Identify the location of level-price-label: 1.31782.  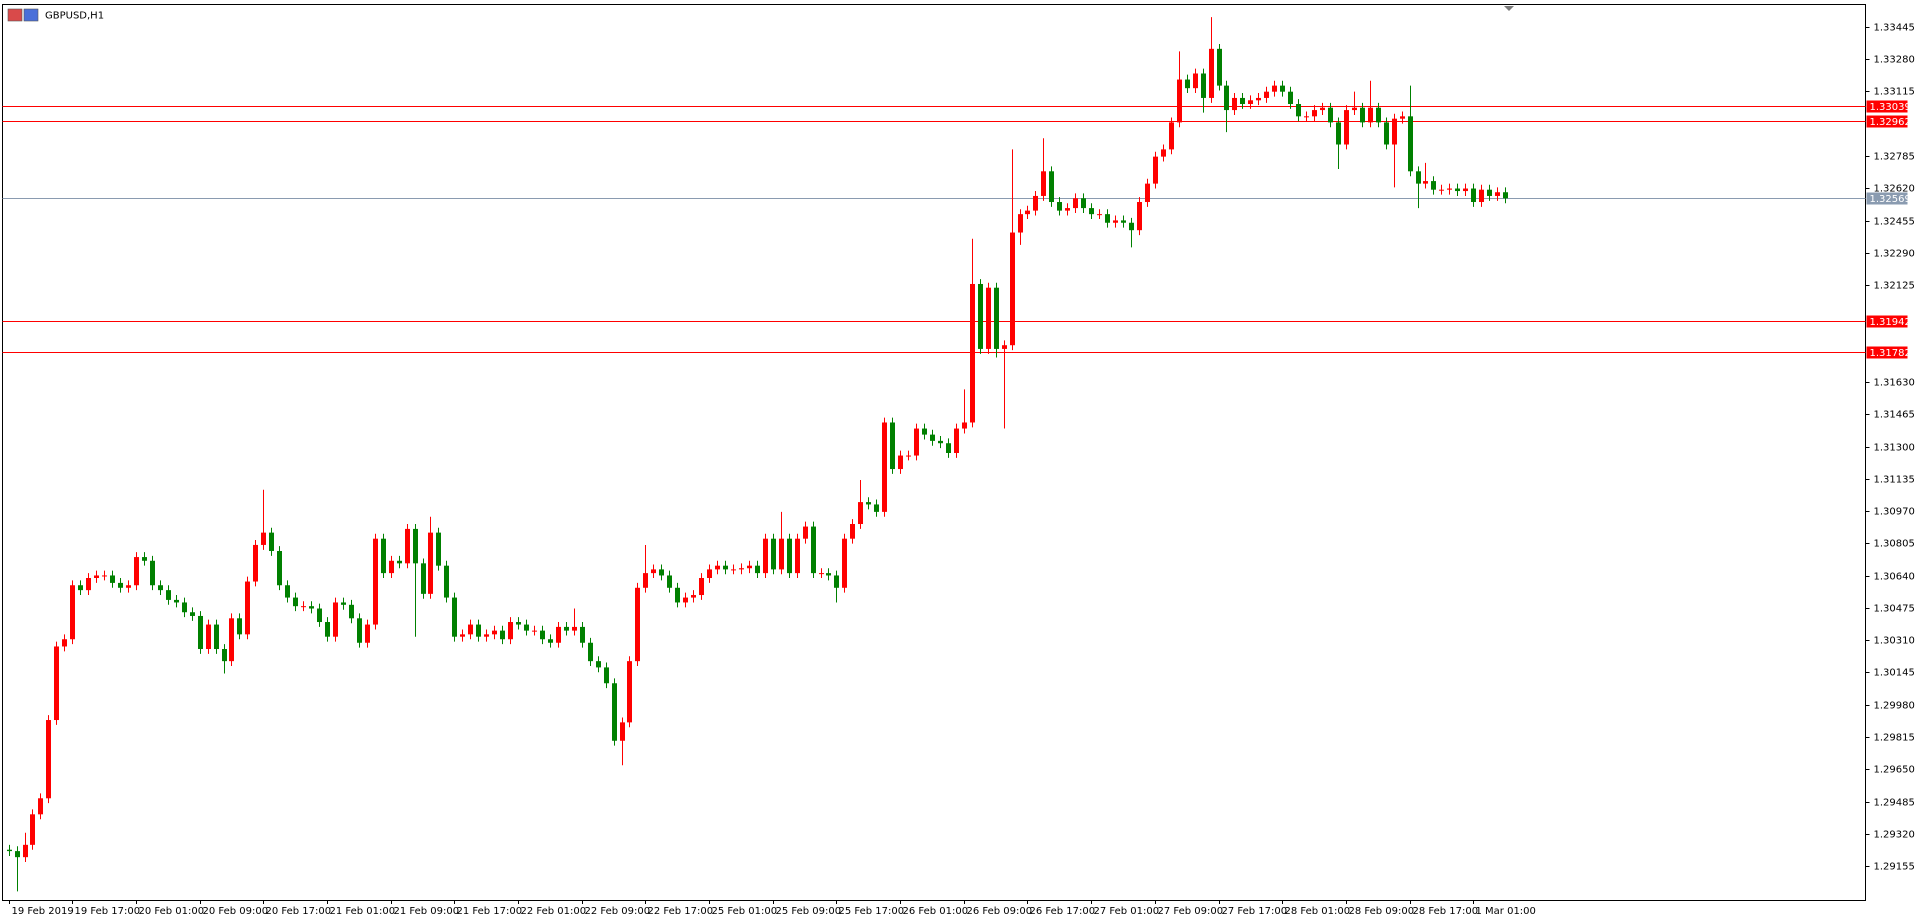
(1890, 353).